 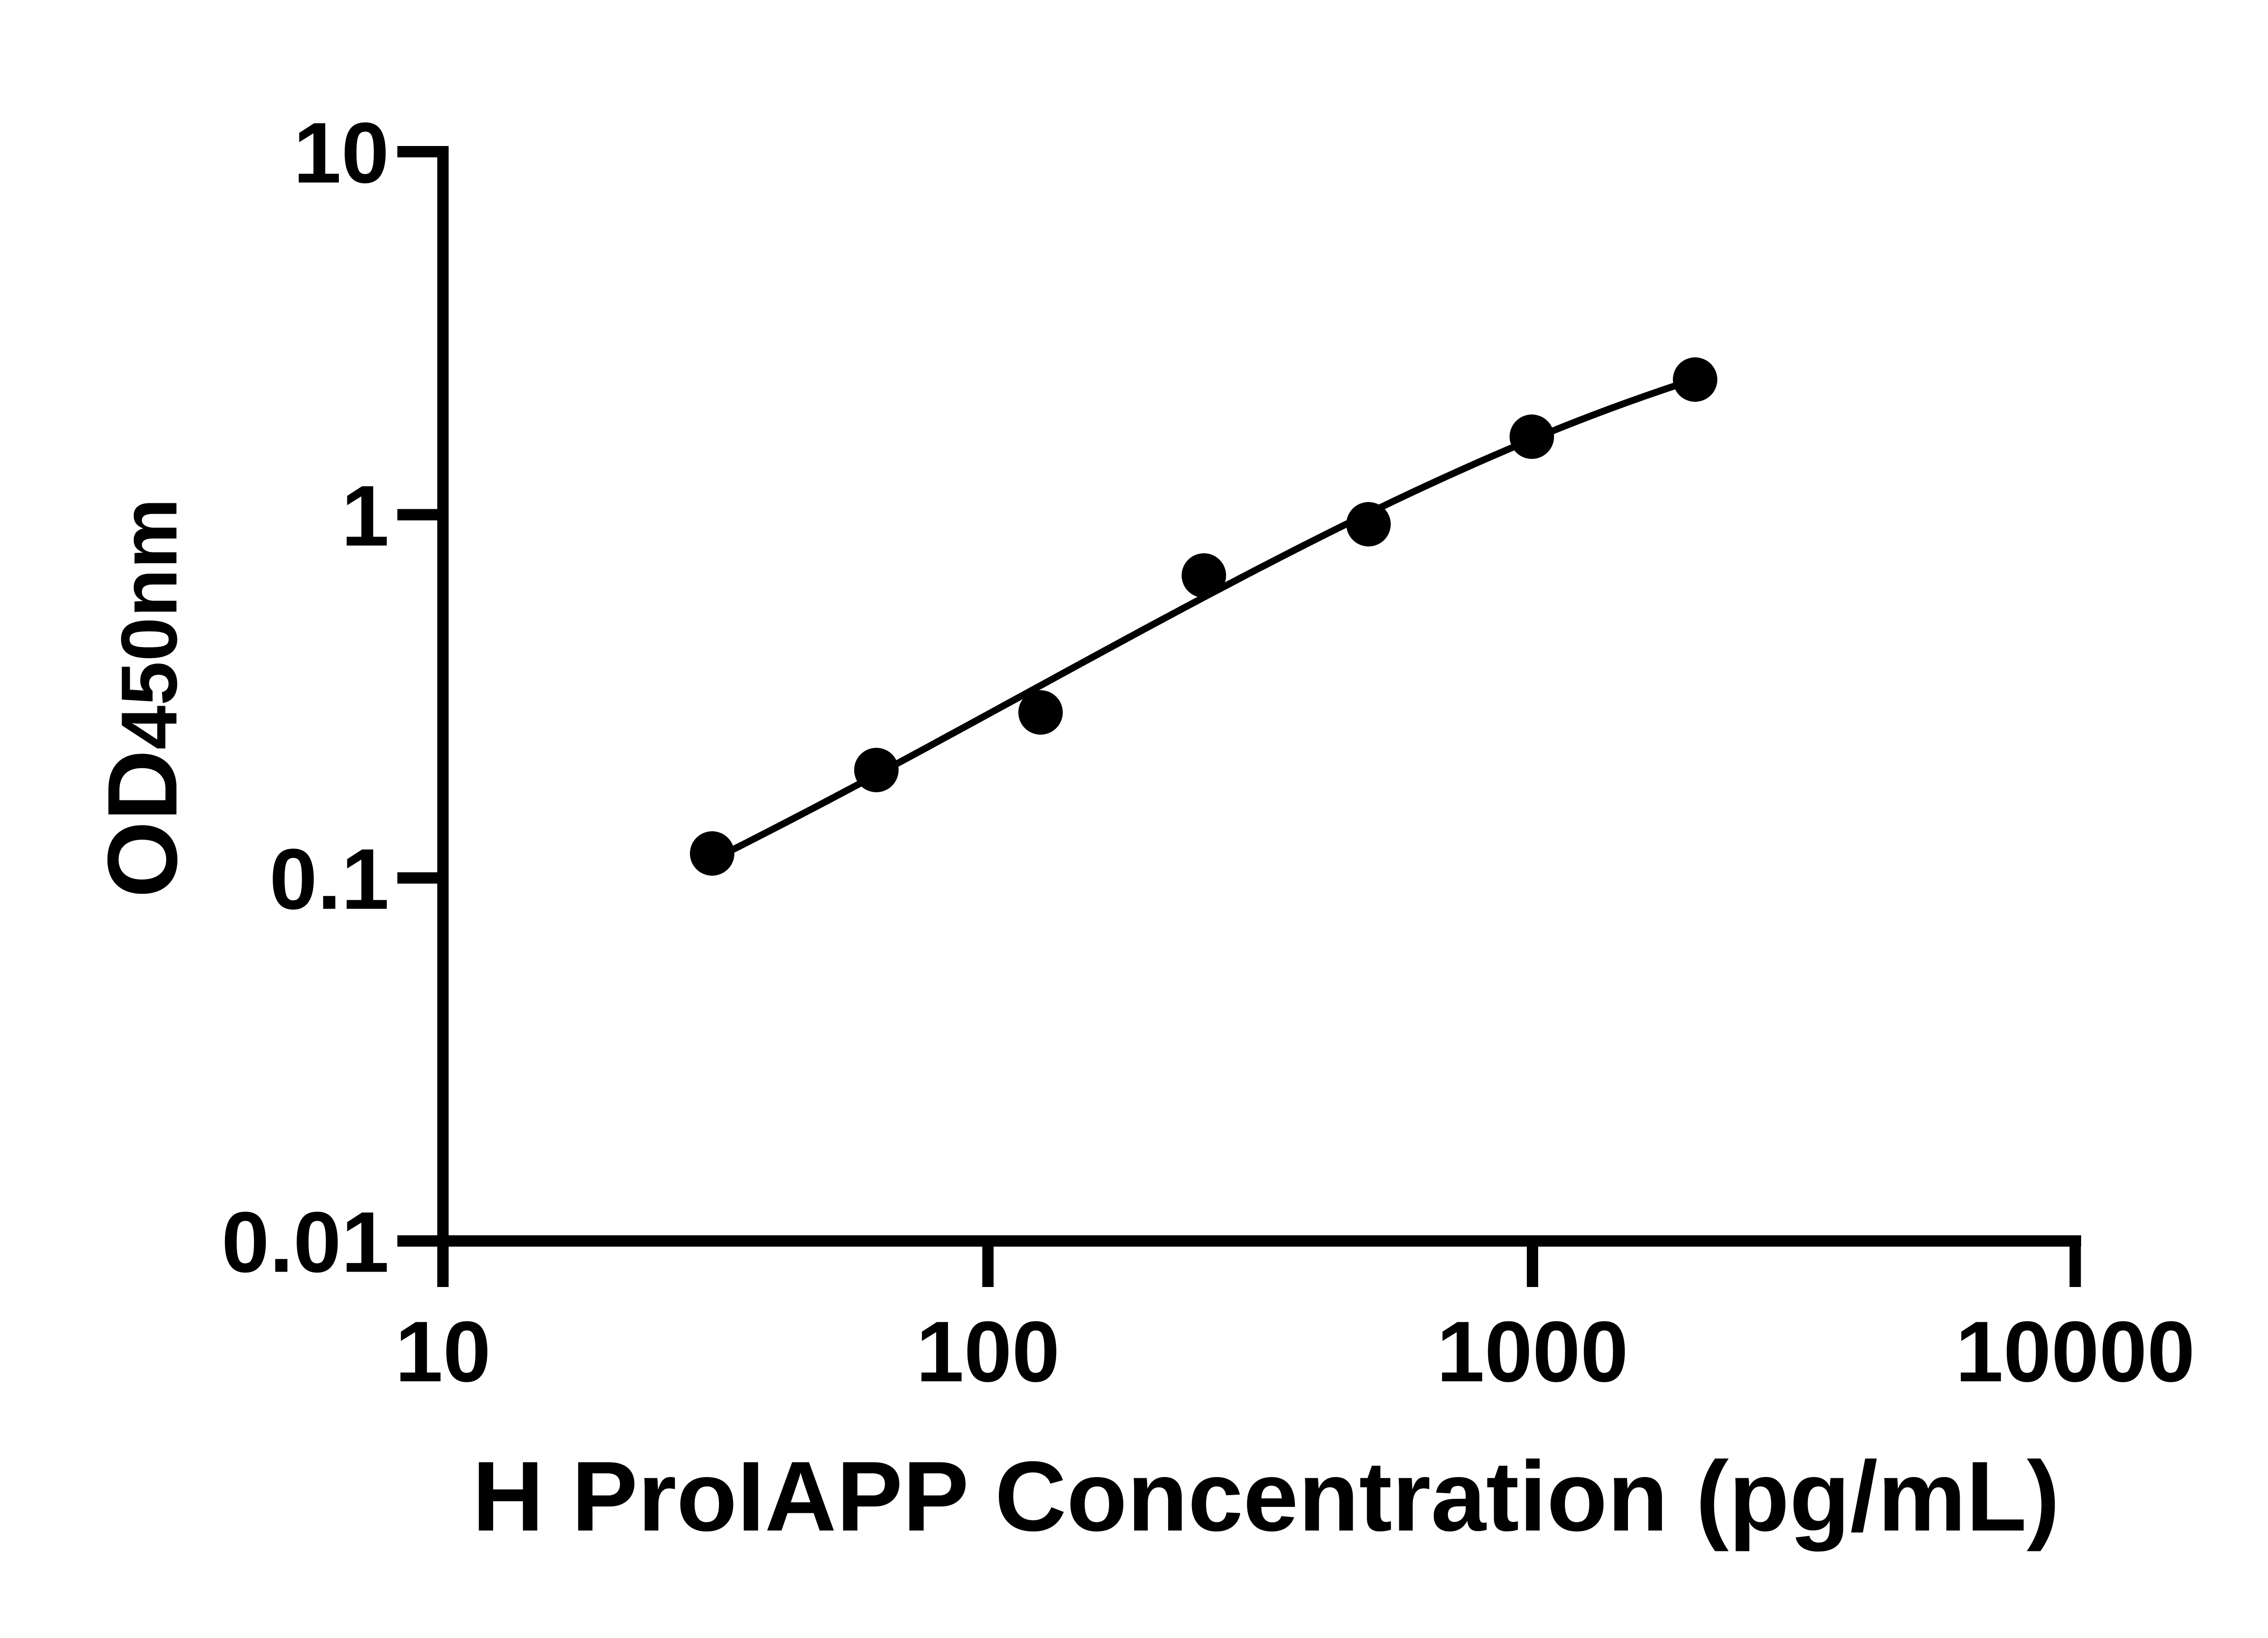 What do you see at coordinates (329, 879) in the screenshot?
I see `svg-text: 0.1` at bounding box center [329, 879].